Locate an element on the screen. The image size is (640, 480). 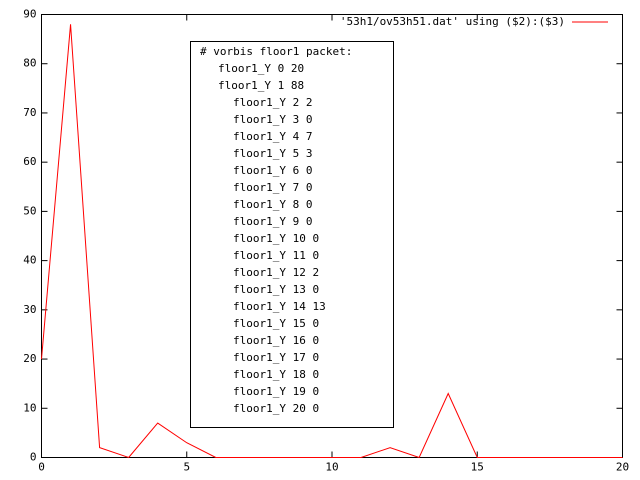
y-tick-label: 80 is located at coordinates (29, 63).